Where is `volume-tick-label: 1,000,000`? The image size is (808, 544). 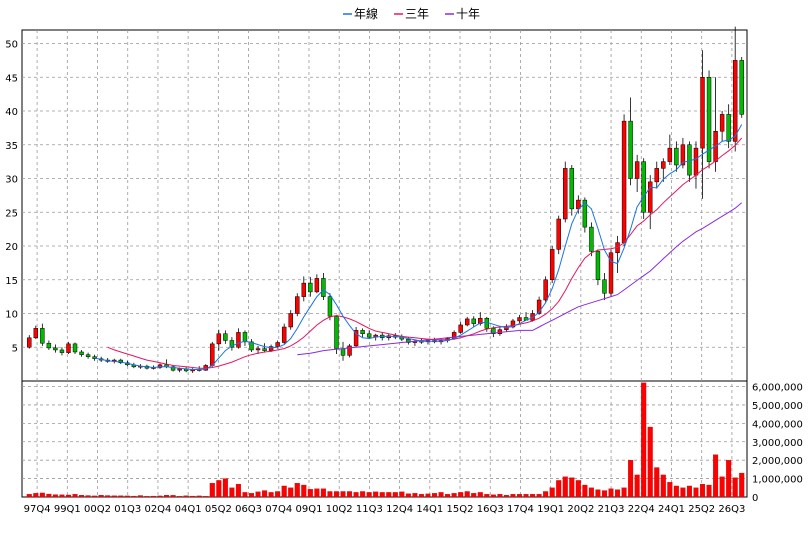
volume-tick-label: 1,000,000 is located at coordinates (777, 480).